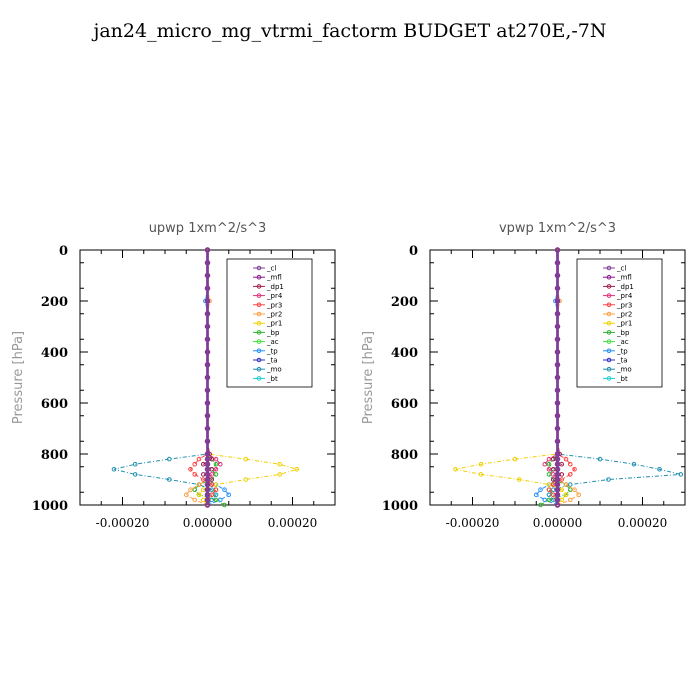  I want to click on legend-entry: _pr4, so click(624, 296).